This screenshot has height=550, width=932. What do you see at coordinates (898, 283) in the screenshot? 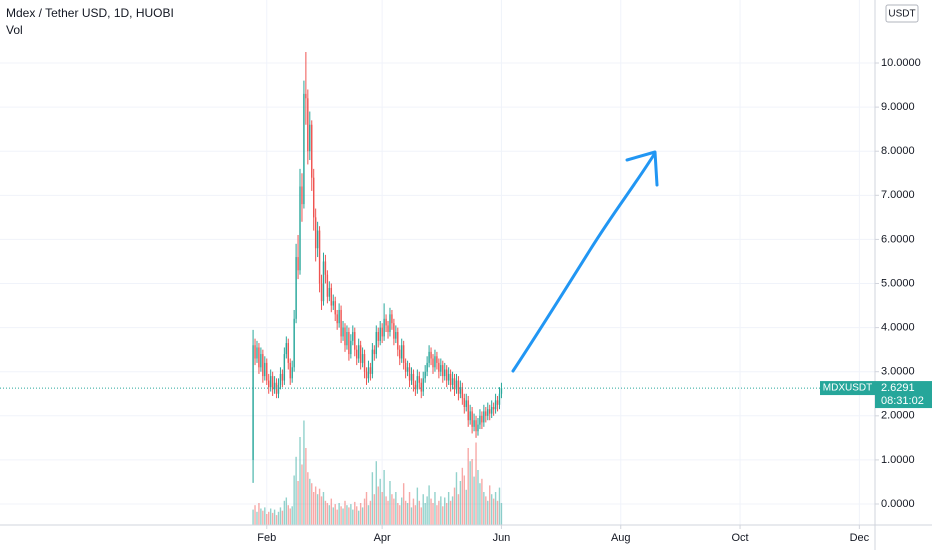
I see `y-tick-label: 5.0000` at bounding box center [898, 283].